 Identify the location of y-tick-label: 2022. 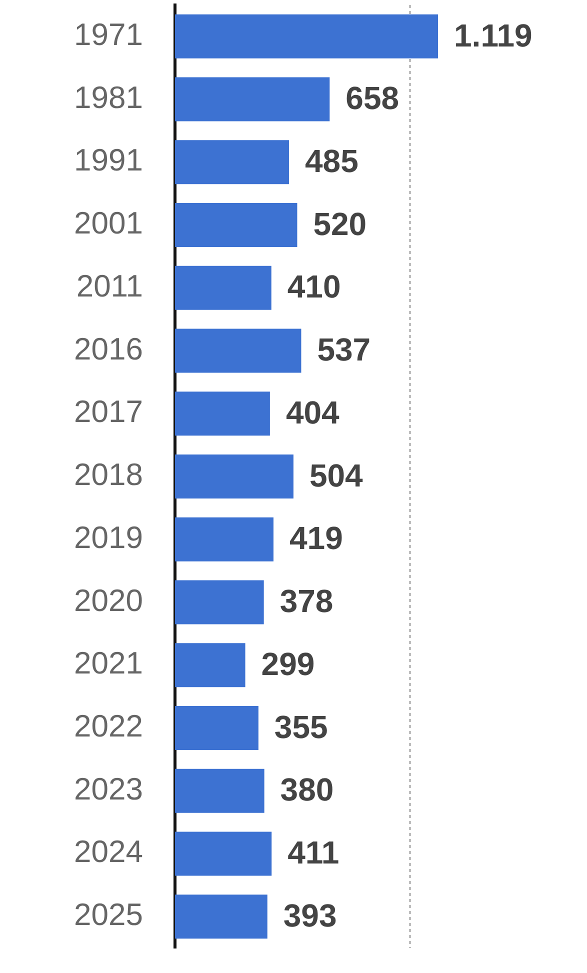
(108, 726).